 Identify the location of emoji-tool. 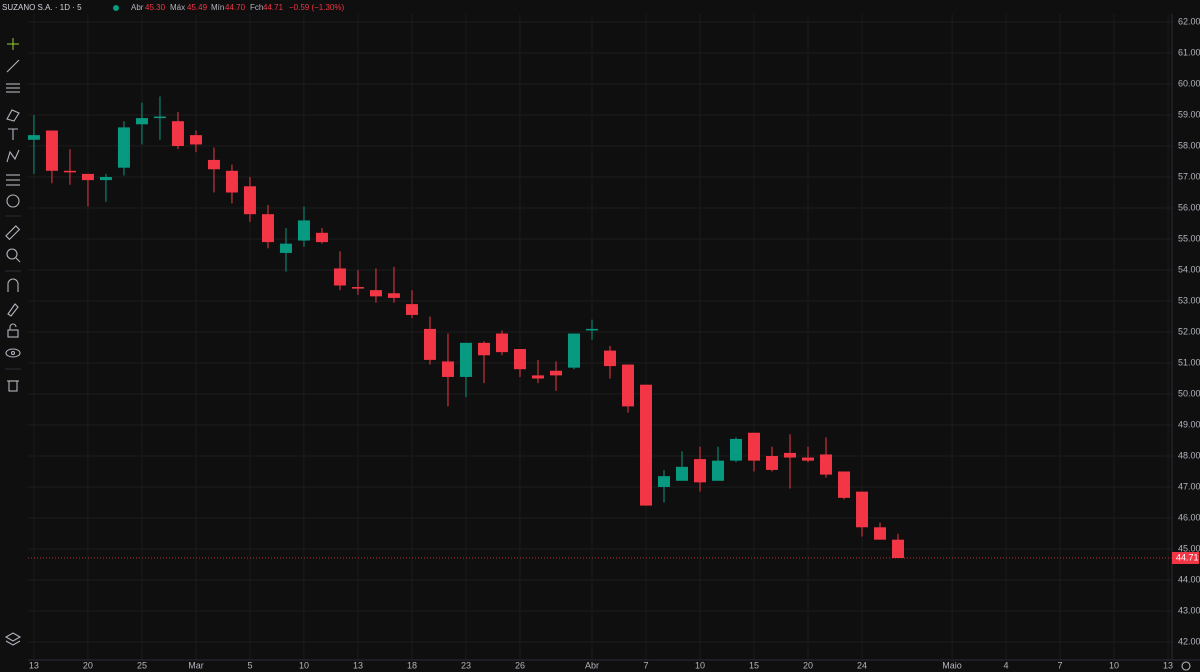
(13, 201).